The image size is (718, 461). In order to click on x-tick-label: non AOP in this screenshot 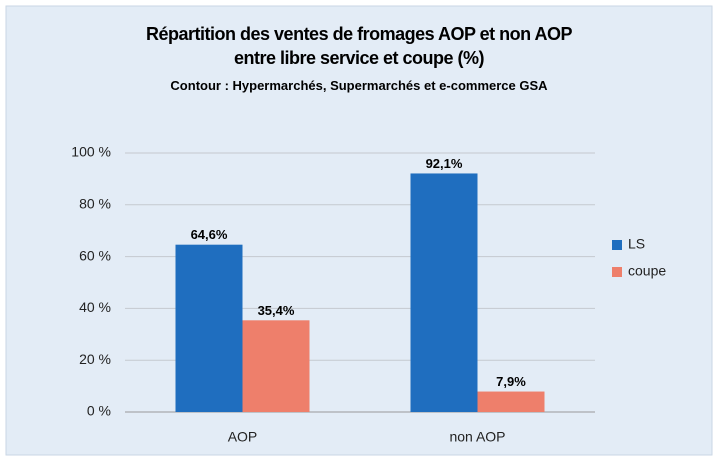, I will do `click(477, 437)`.